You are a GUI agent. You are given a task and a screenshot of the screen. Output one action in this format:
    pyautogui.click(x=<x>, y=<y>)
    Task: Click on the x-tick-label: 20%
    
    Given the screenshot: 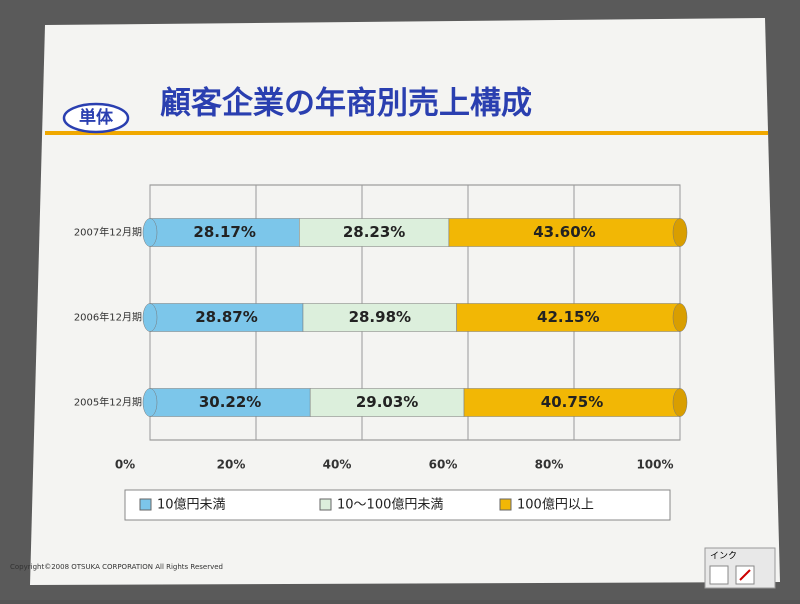 What is the action you would take?
    pyautogui.click(x=231, y=465)
    